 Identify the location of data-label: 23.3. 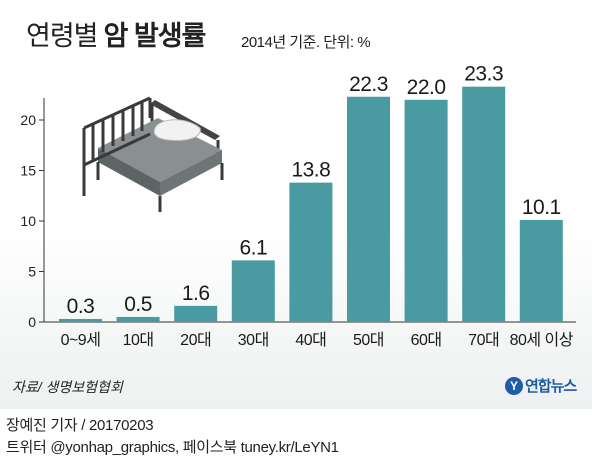
(483, 74).